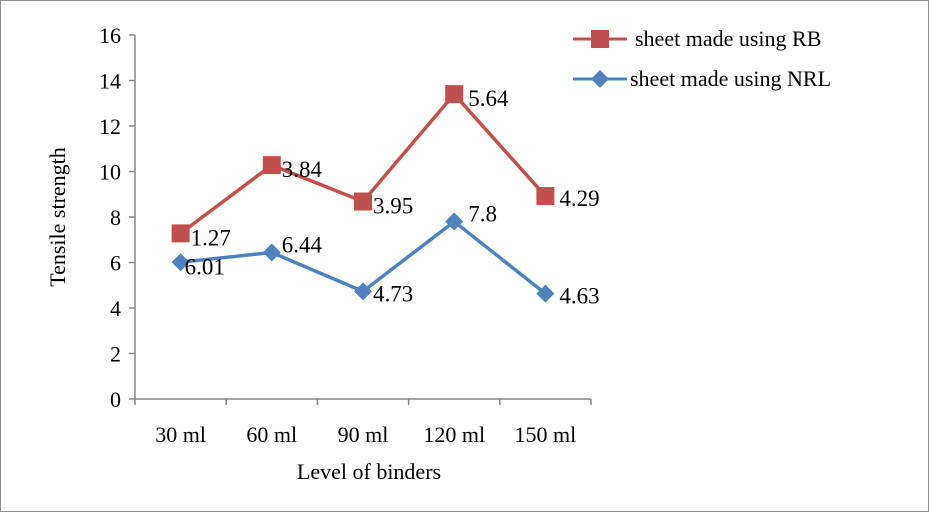  Describe the element at coordinates (180, 434) in the screenshot. I see `x-tick-label: 30 ml` at that location.